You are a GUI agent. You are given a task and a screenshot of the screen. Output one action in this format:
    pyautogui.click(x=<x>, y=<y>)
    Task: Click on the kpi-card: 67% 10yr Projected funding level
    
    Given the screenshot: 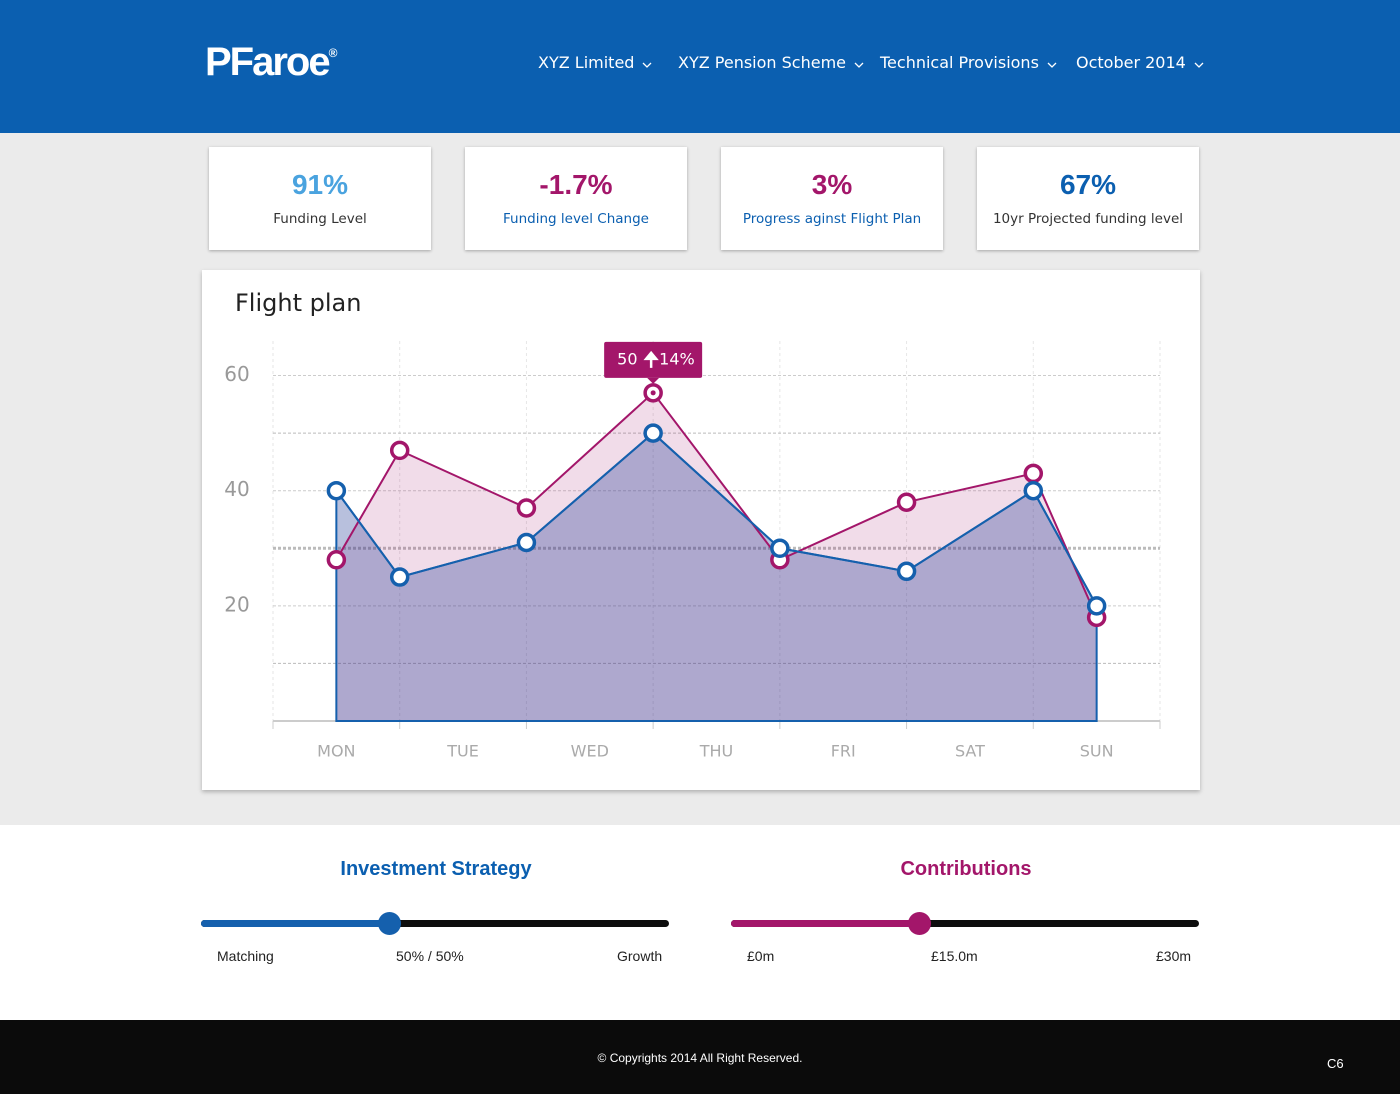 What is the action you would take?
    pyautogui.click(x=1088, y=198)
    